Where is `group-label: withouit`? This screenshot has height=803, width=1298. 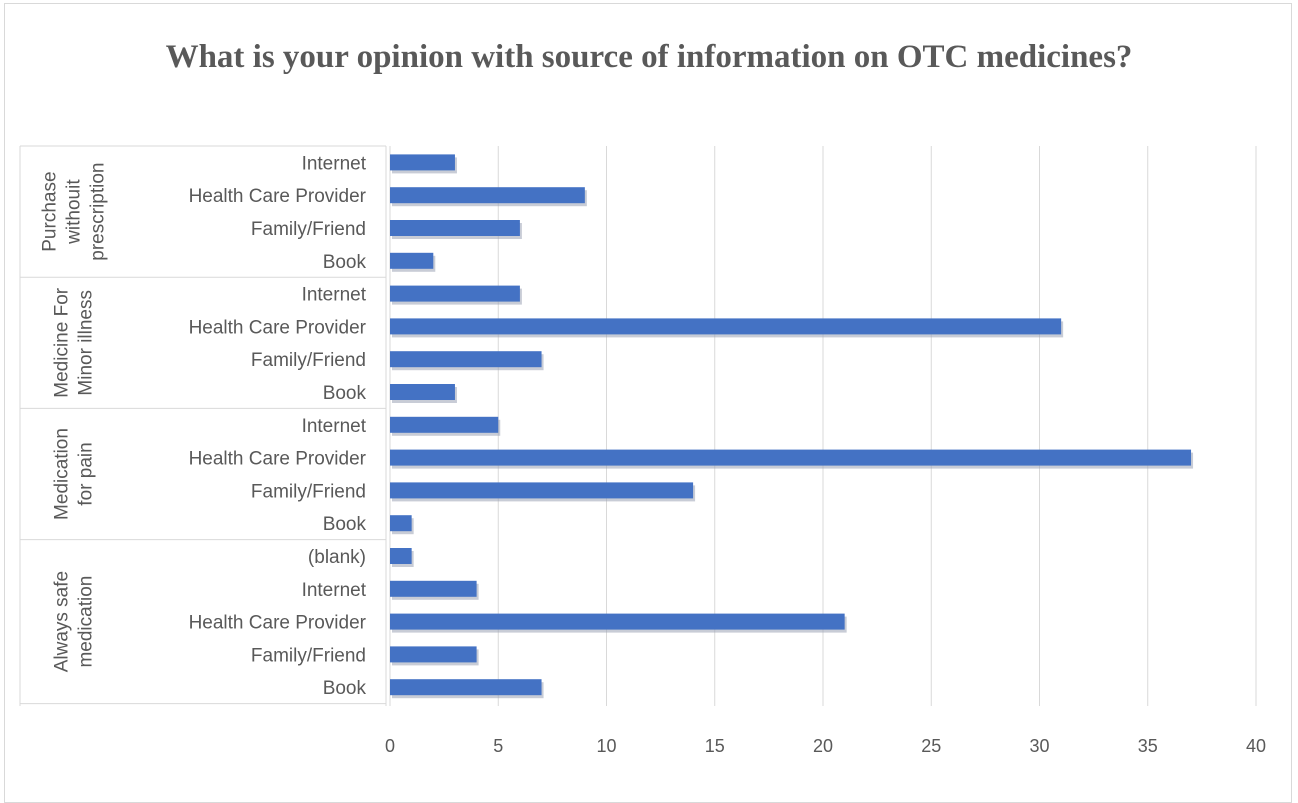
group-label: withouit is located at coordinates (74, 212).